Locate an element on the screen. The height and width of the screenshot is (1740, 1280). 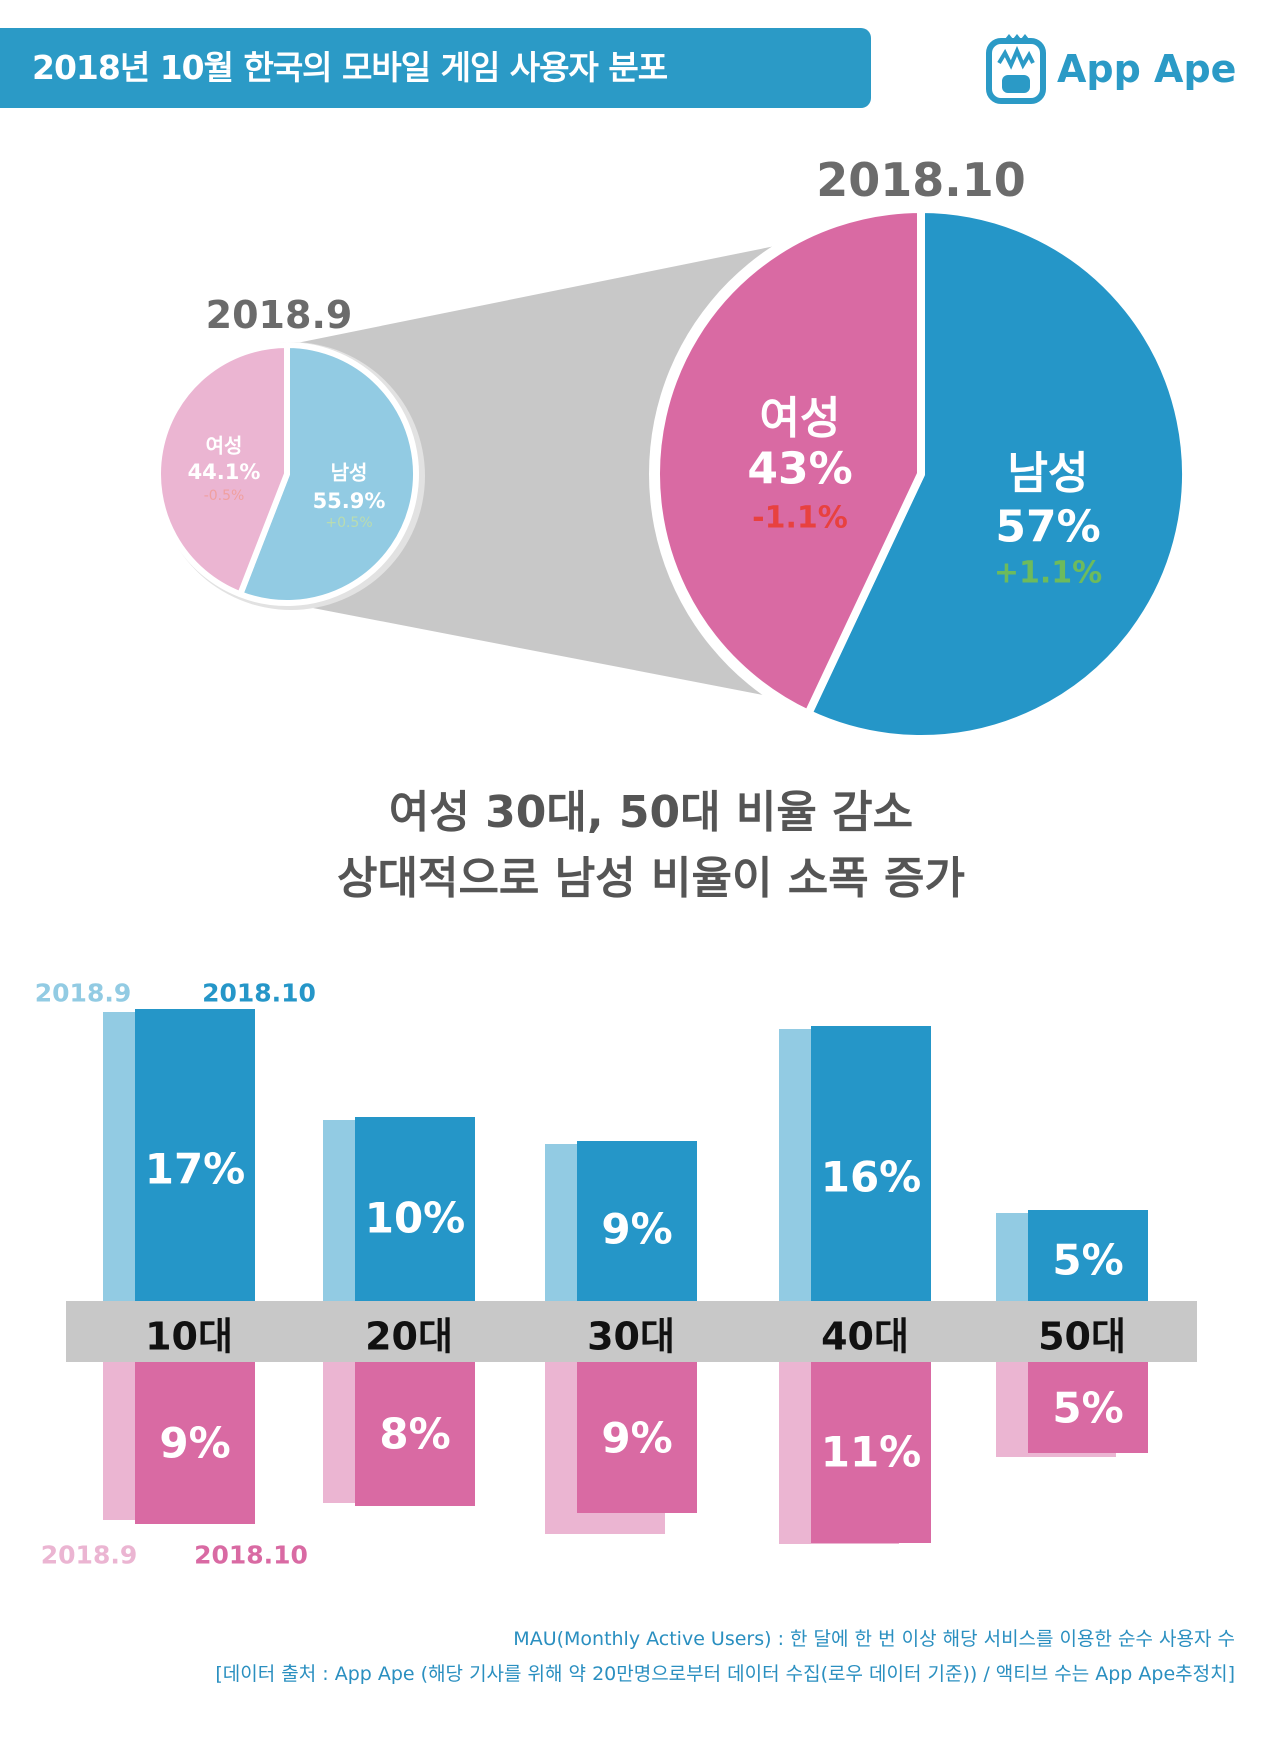
prev-female-change: -0.5% is located at coordinates (224, 496).